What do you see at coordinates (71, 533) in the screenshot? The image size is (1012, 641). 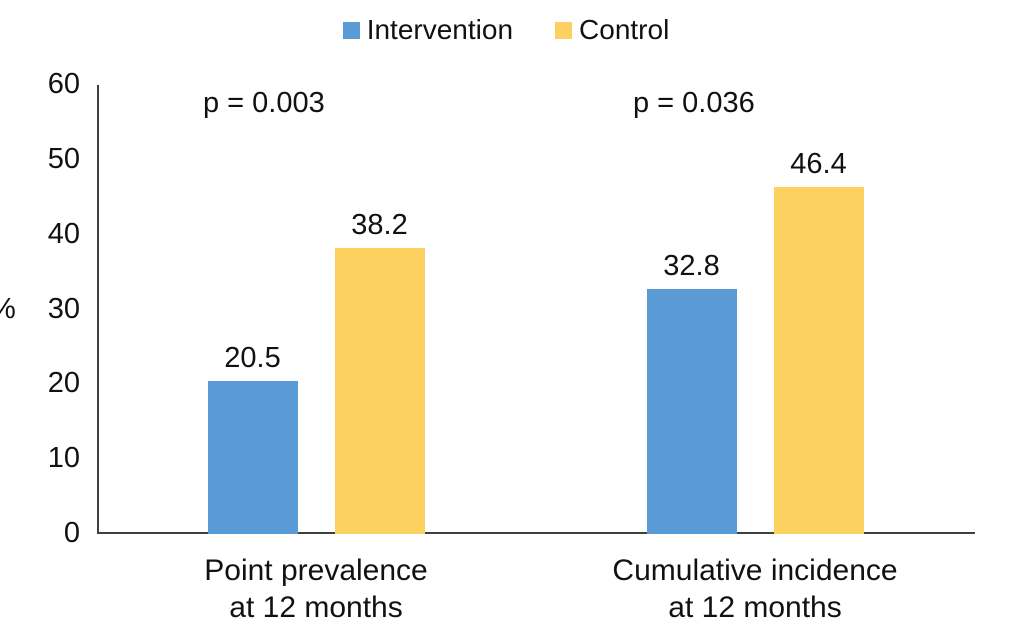 I see `y-tick-label: 0` at bounding box center [71, 533].